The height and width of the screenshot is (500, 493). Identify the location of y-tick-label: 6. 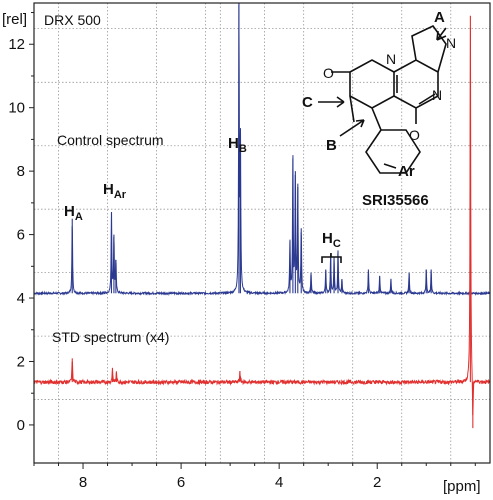
(21, 235).